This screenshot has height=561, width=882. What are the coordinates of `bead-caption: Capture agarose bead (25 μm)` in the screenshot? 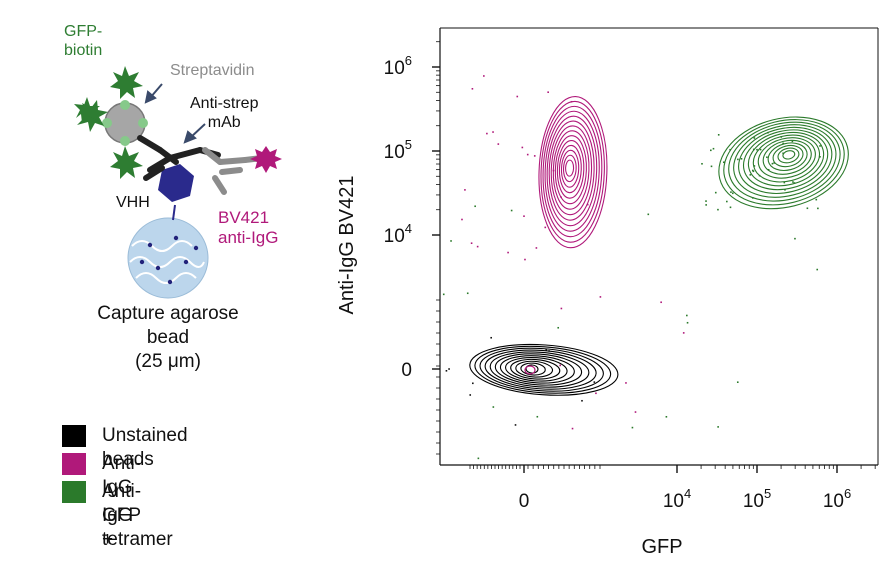 It's located at (168, 338).